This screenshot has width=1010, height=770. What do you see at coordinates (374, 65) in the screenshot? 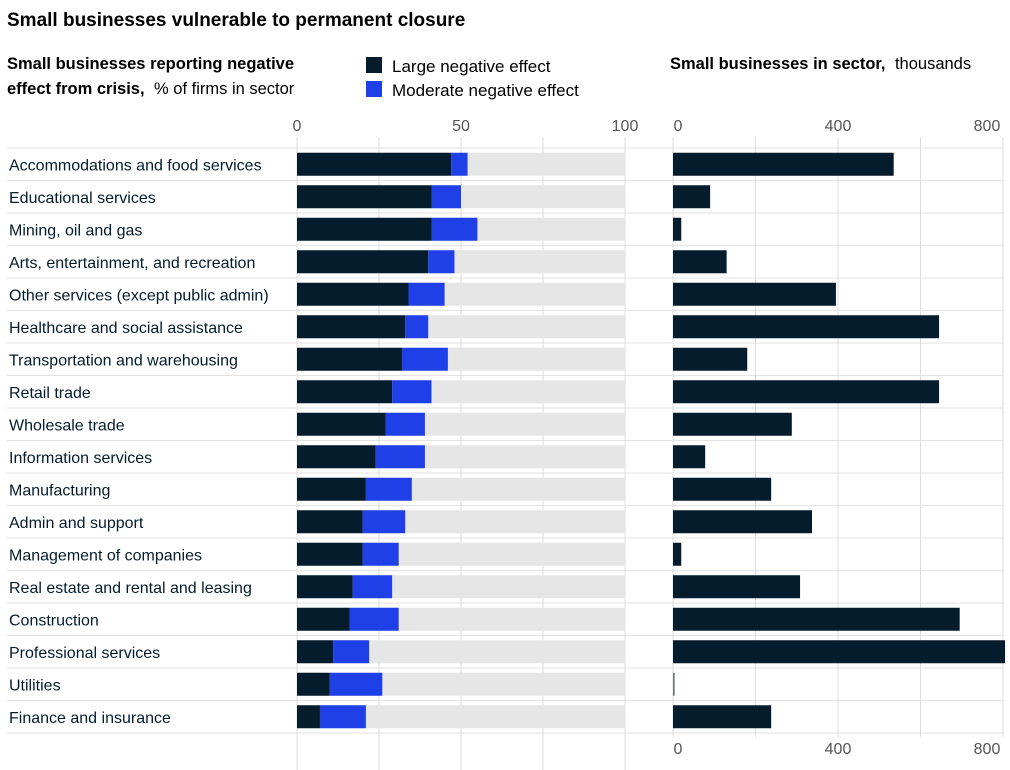
I see `legend-swatch-large` at bounding box center [374, 65].